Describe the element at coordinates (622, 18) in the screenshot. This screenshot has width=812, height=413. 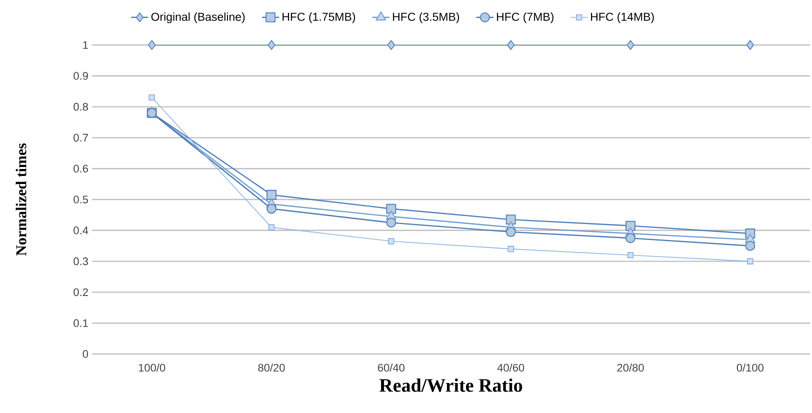
I see `legend-label: HFC (14MB)` at that location.